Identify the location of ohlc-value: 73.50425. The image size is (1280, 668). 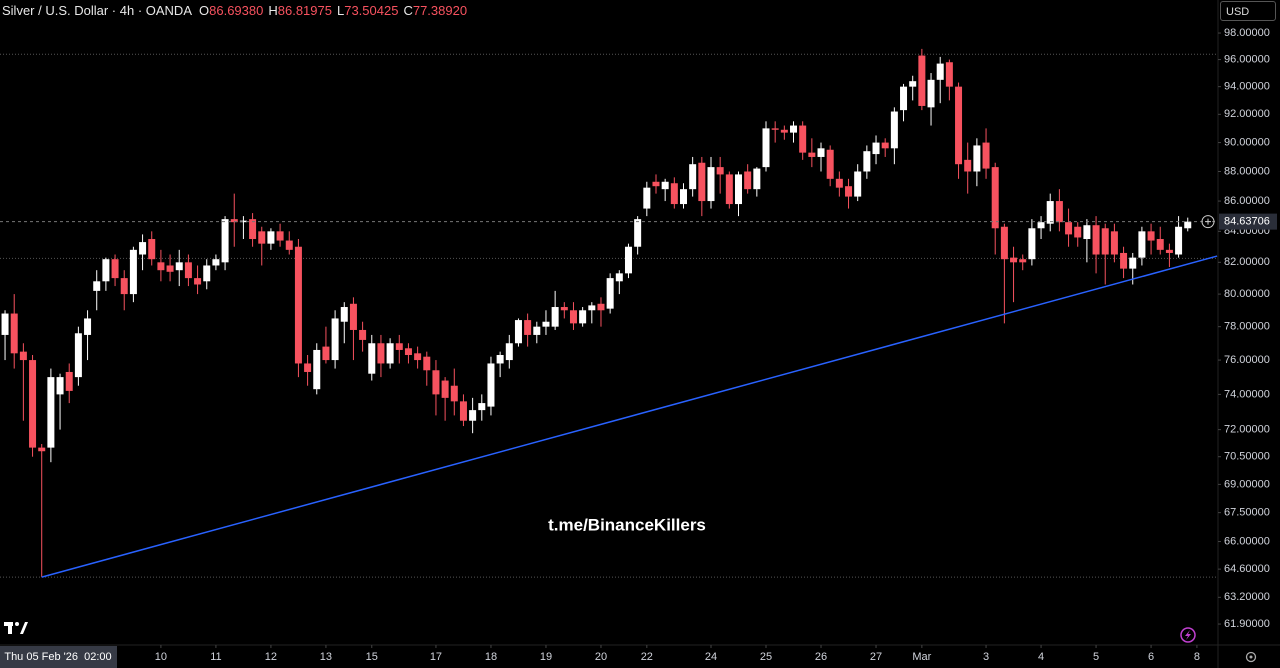
(371, 10).